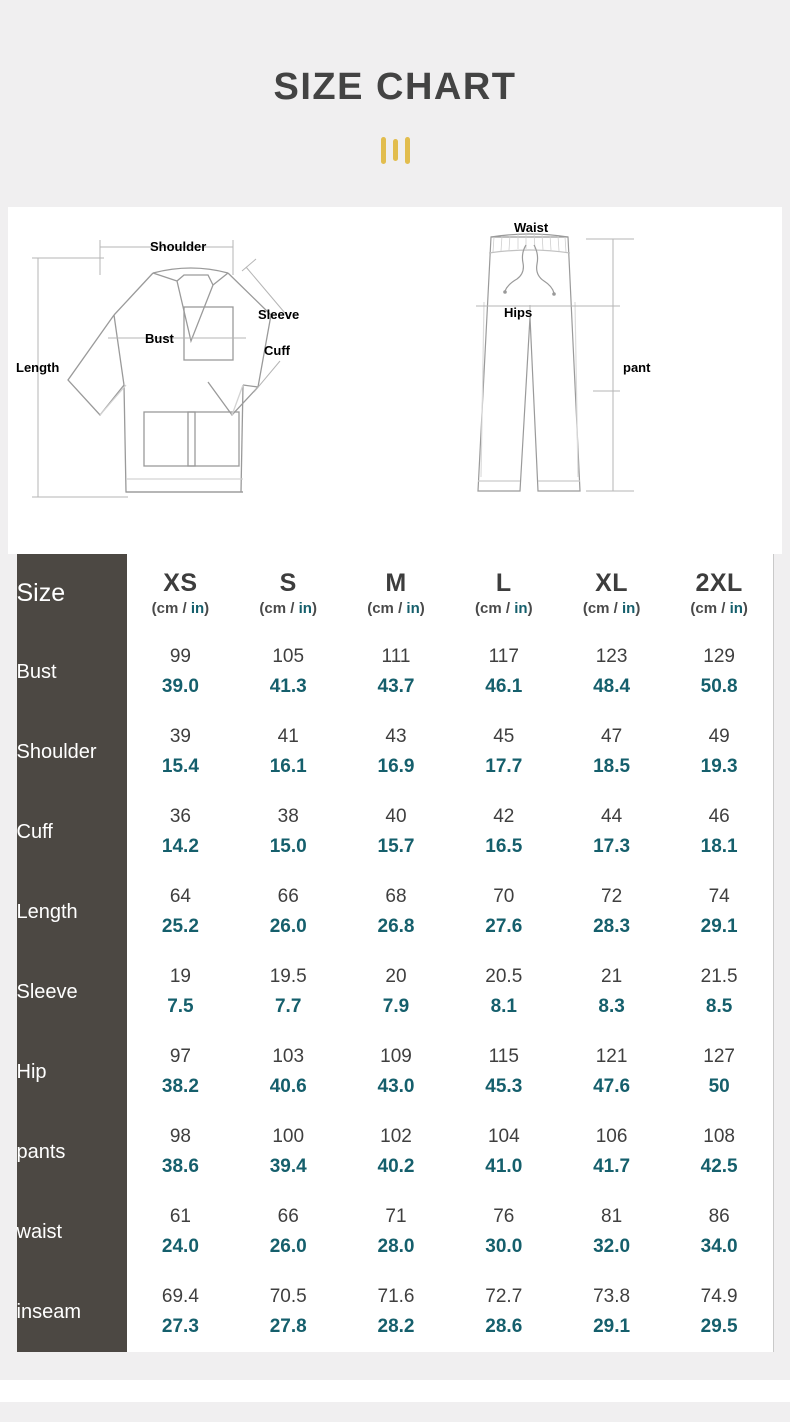 Image resolution: width=790 pixels, height=1422 pixels. I want to click on value-in: 39.4, so click(288, 1166).